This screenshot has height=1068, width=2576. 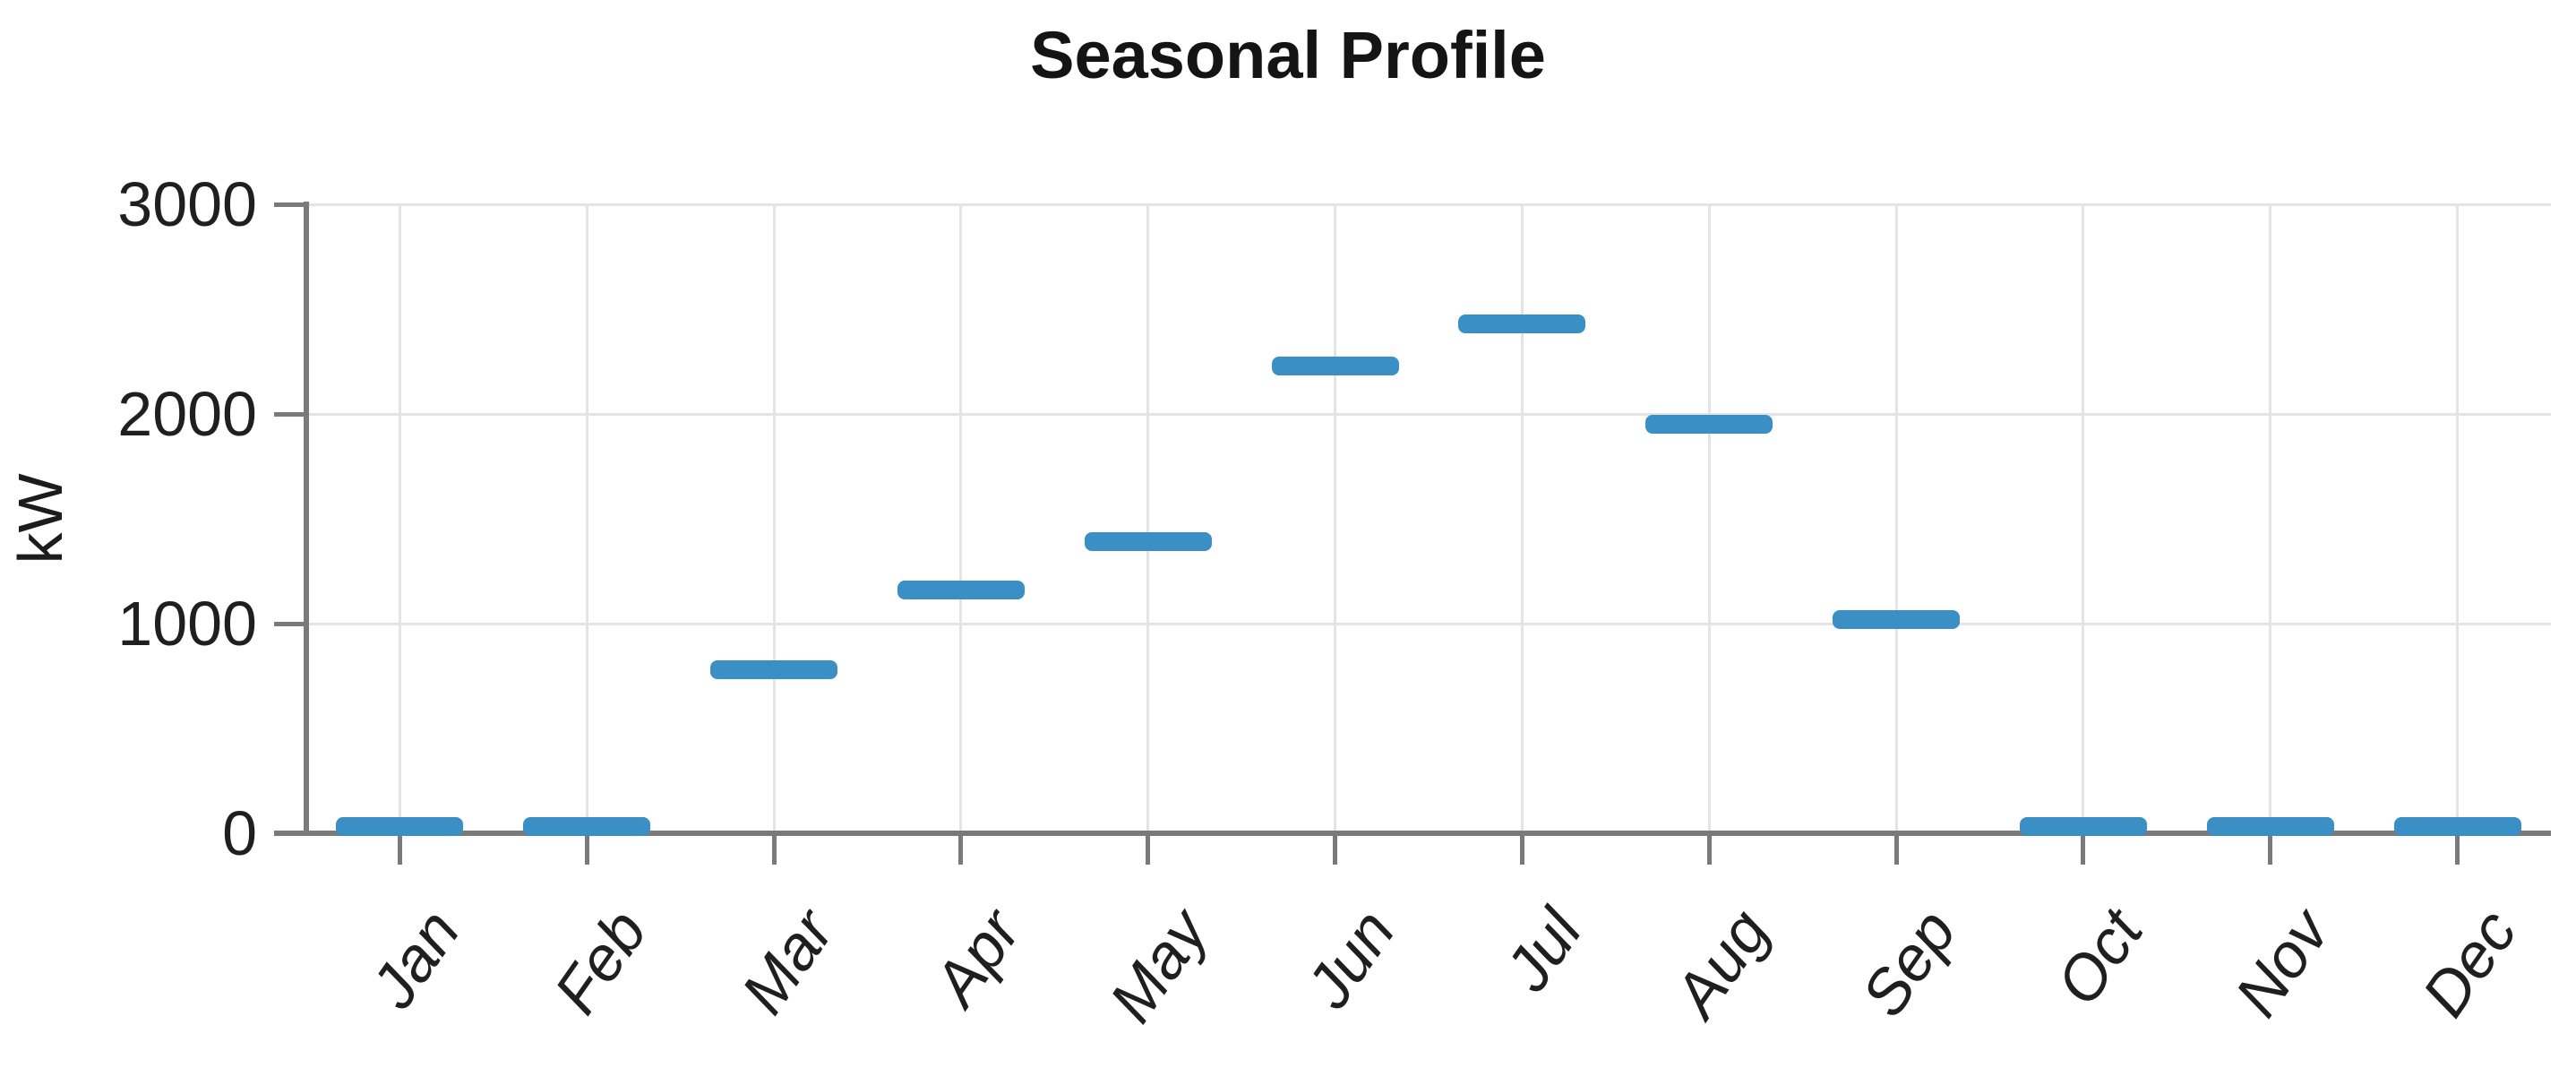 I want to click on y-tick-label: 2000, so click(x=187, y=414).